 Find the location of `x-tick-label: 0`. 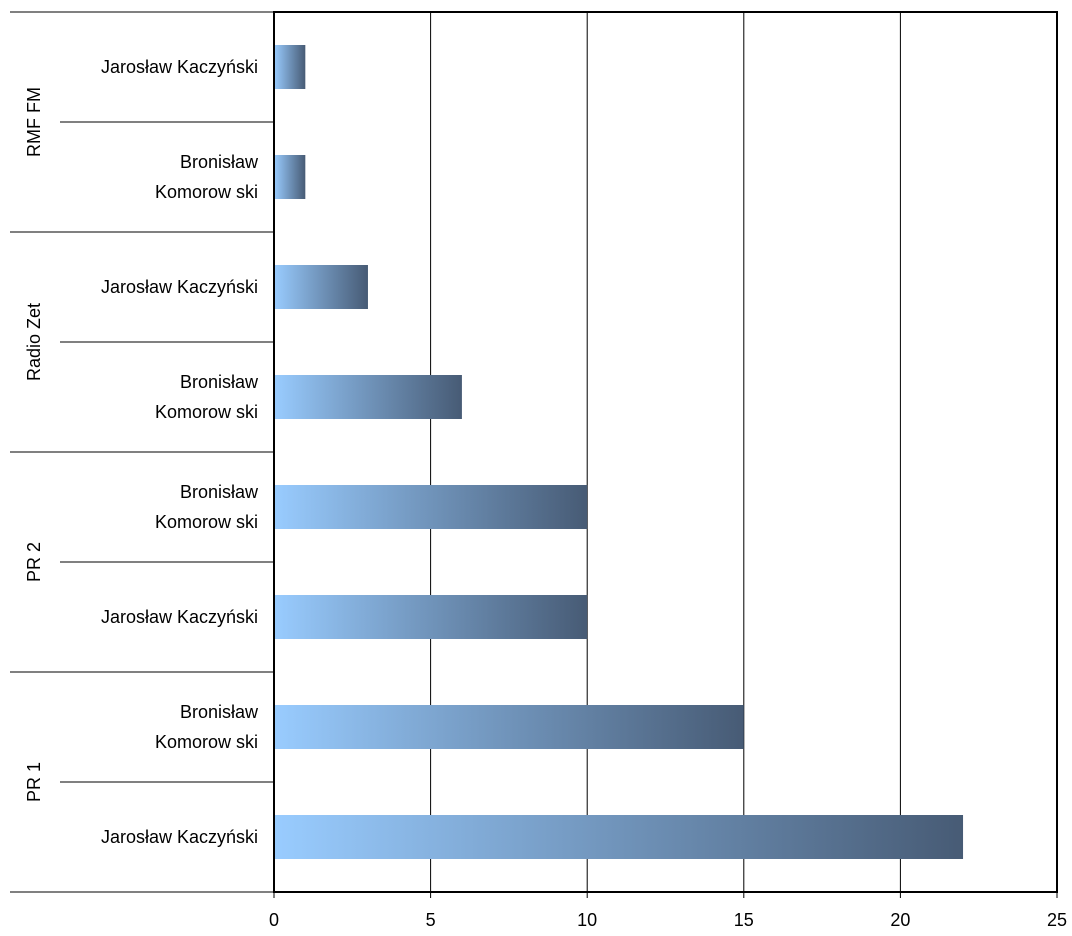

x-tick-label: 0 is located at coordinates (274, 920).